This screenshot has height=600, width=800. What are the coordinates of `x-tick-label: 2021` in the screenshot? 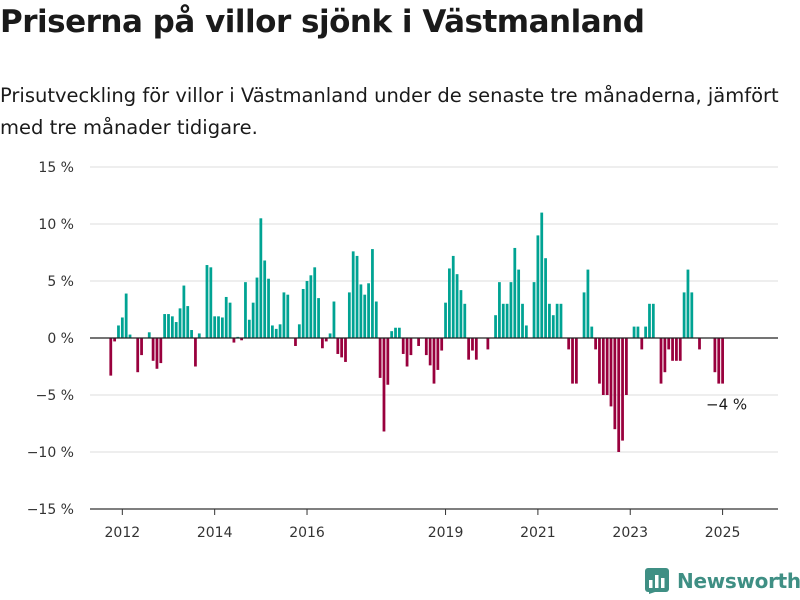 It's located at (538, 533).